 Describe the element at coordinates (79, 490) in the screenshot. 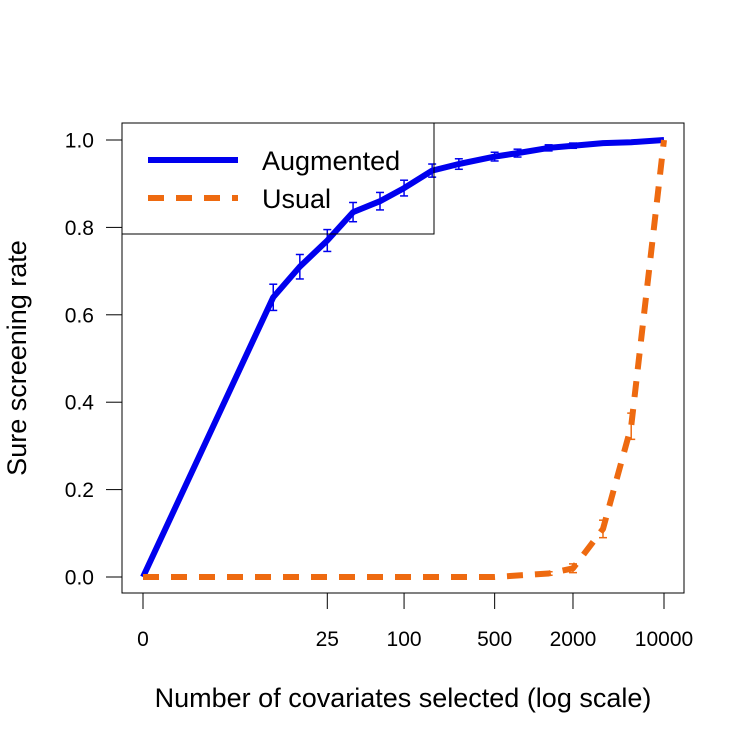

I see `y-tick-label: 0.2` at that location.